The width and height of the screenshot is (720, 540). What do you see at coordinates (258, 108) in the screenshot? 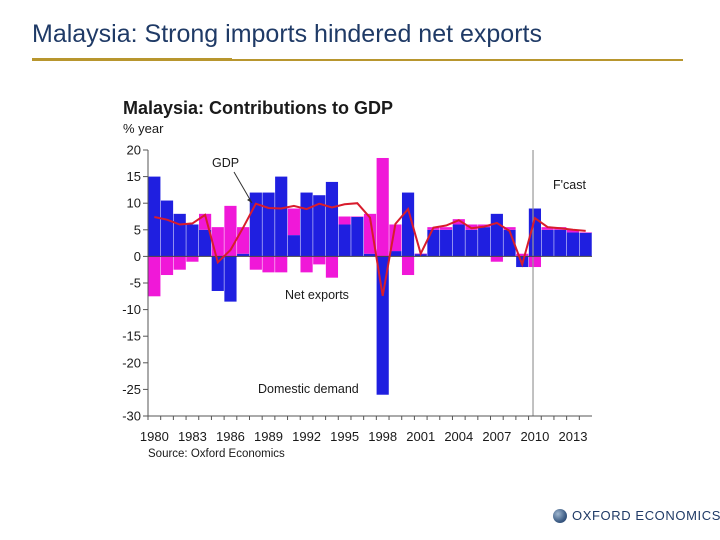
I see `chart-title: Malaysia: Contributions to GDP` at bounding box center [258, 108].